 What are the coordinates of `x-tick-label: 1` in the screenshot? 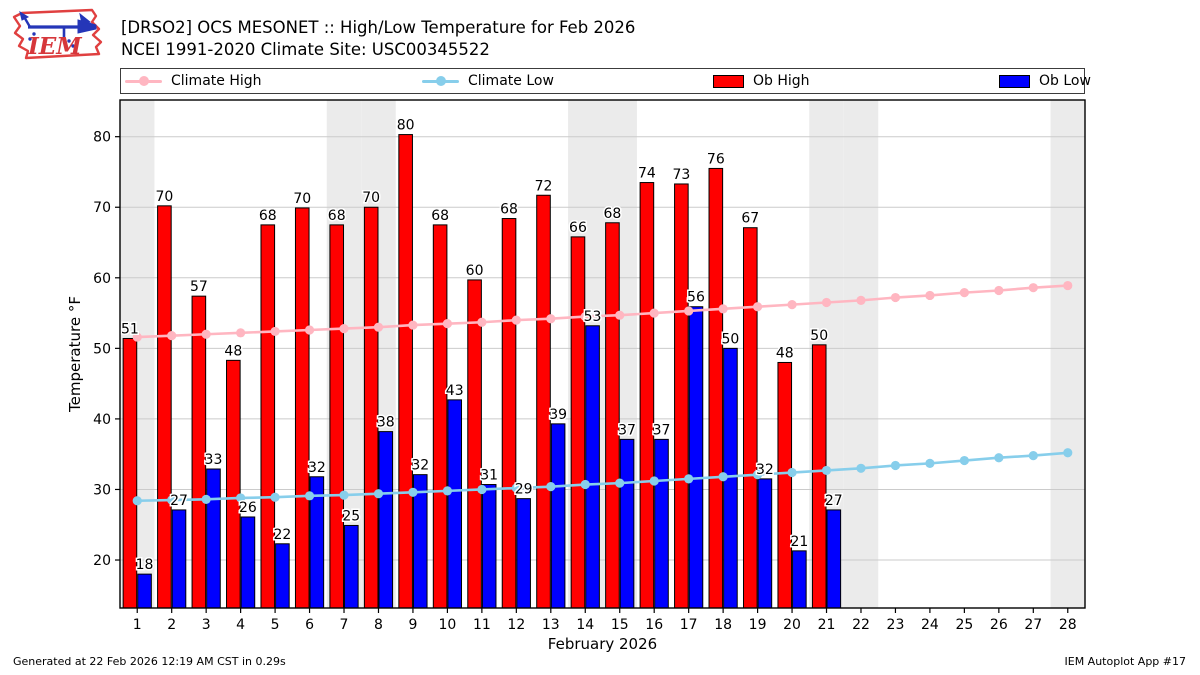 It's located at (137, 625).